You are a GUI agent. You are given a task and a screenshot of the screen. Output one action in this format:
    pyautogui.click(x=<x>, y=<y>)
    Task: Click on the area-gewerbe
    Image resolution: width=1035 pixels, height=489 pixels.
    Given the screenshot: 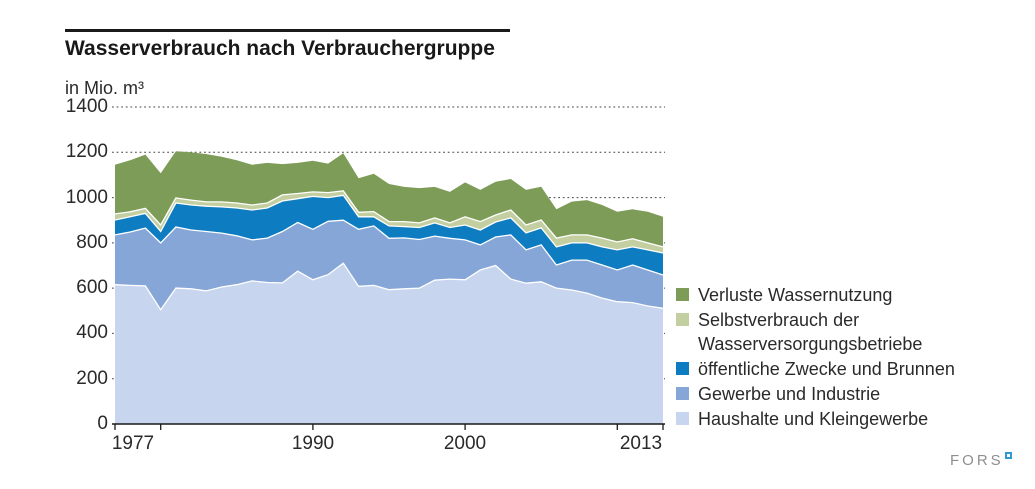 What is the action you would take?
    pyautogui.click(x=389, y=265)
    